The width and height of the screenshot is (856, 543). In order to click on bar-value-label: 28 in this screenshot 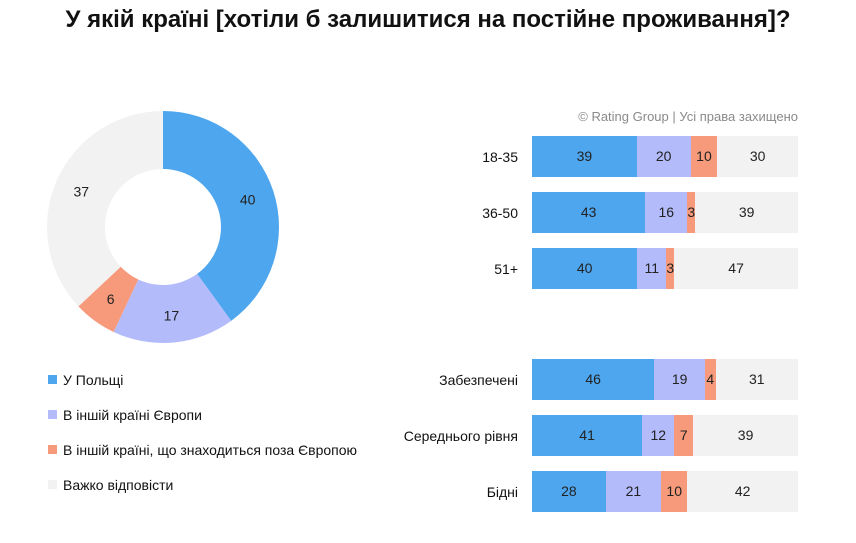, I will do `click(569, 491)`.